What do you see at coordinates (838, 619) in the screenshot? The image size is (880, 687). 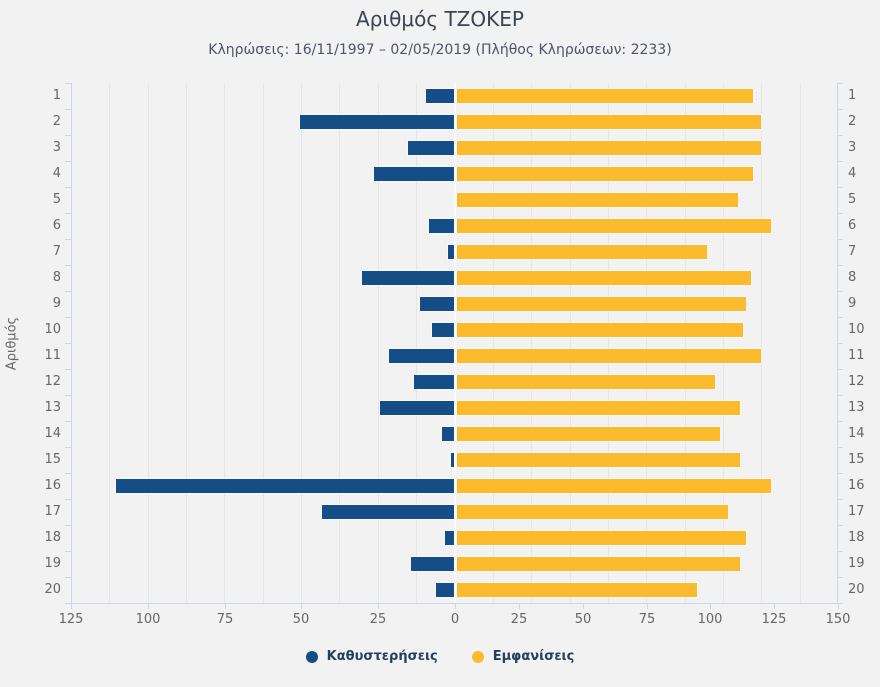 I see `value-axis-label: 150` at bounding box center [838, 619].